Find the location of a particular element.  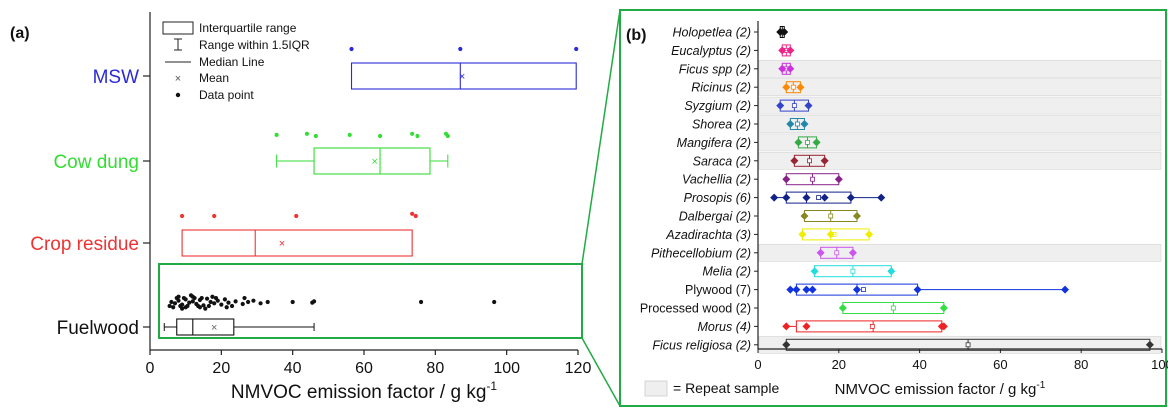

species-label-eucalyptus: Eucalyptus (2) is located at coordinates (711, 51).